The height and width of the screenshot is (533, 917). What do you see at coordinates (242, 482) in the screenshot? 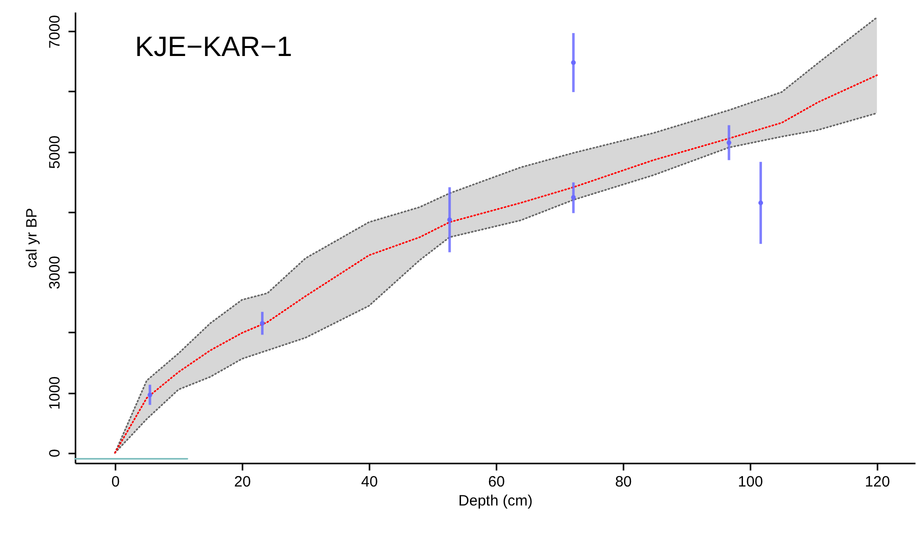
I see `x-tick-label: 20` at bounding box center [242, 482].